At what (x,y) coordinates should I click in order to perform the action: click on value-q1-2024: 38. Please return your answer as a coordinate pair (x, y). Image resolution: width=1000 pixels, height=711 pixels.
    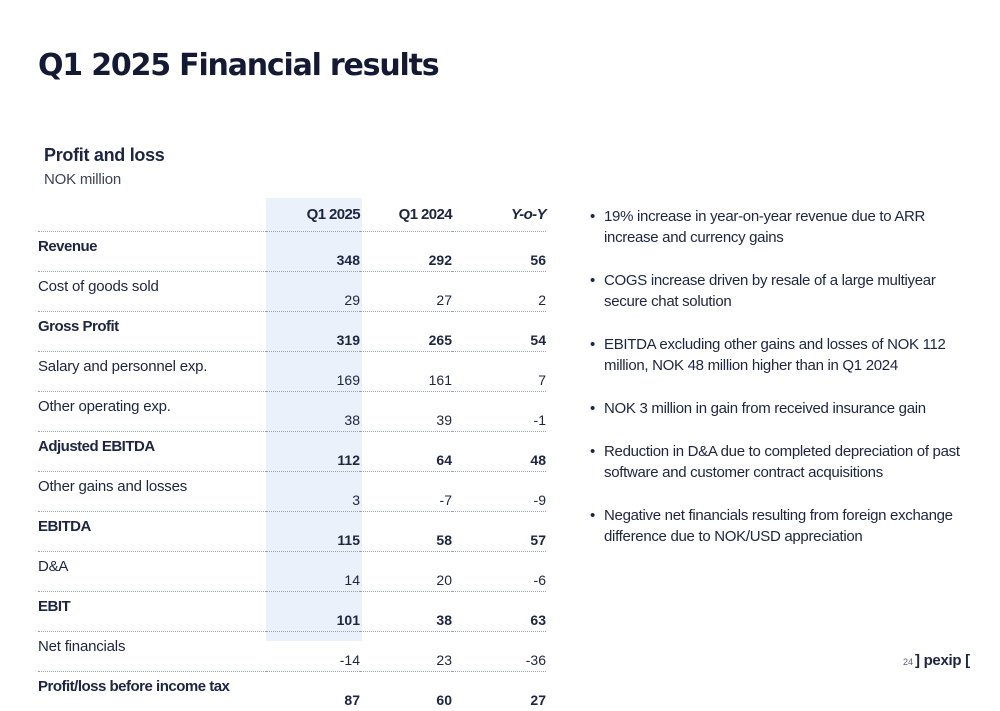
    Looking at the image, I should click on (406, 612).